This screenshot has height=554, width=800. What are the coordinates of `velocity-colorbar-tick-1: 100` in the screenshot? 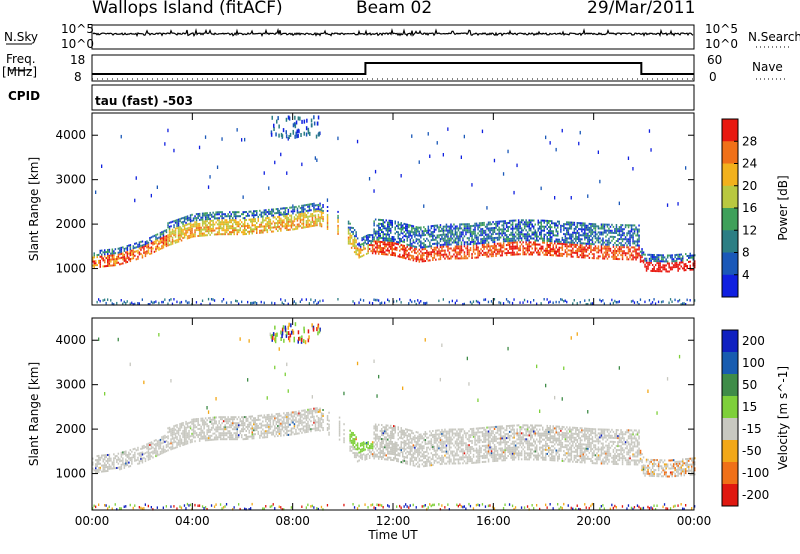 It's located at (753, 363).